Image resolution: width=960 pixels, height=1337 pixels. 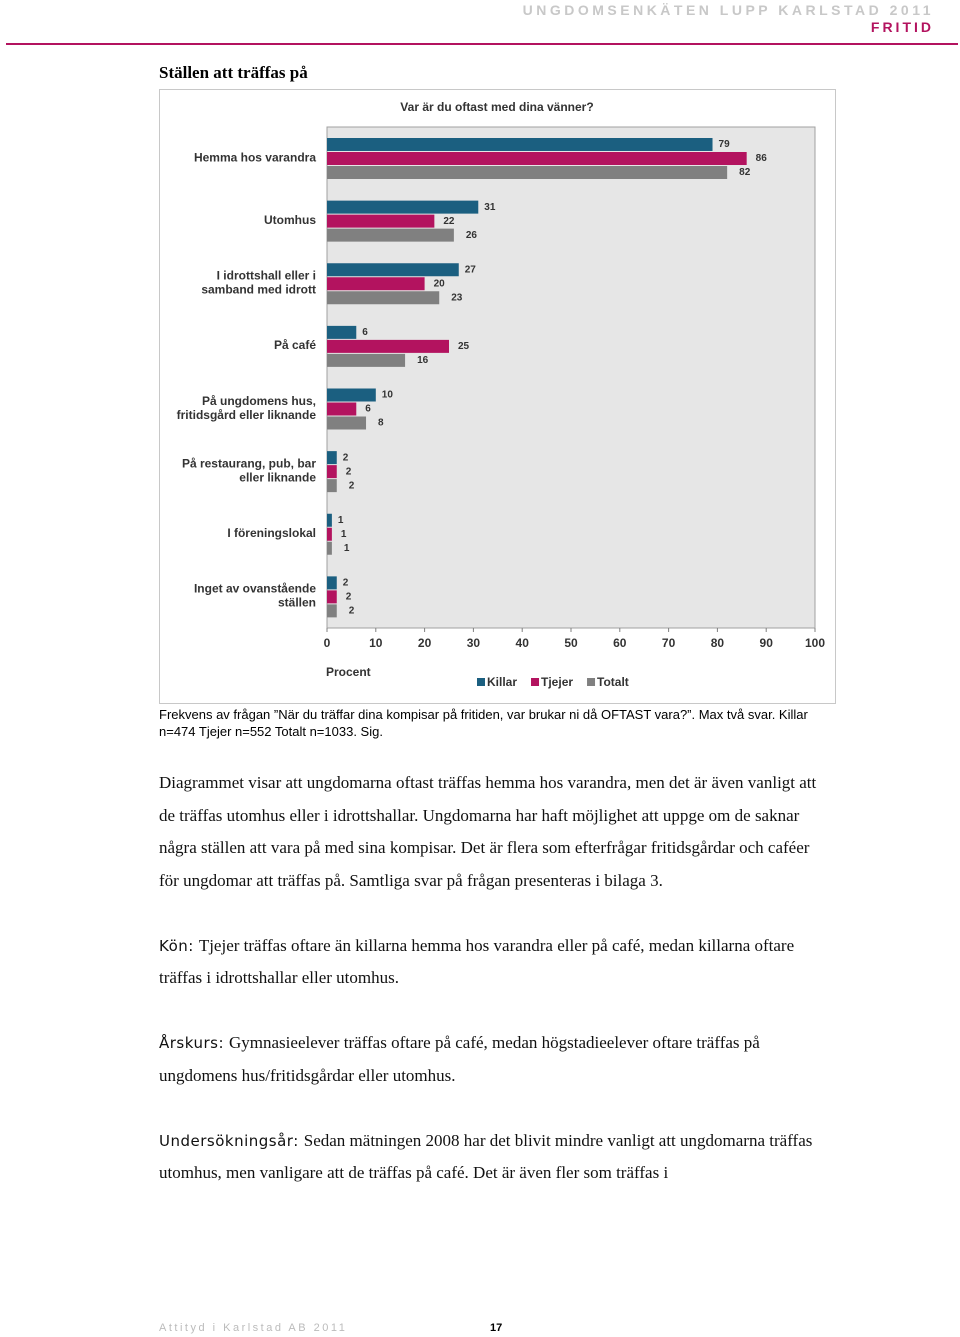 I want to click on legend-label: Tjejer, so click(x=557, y=682).